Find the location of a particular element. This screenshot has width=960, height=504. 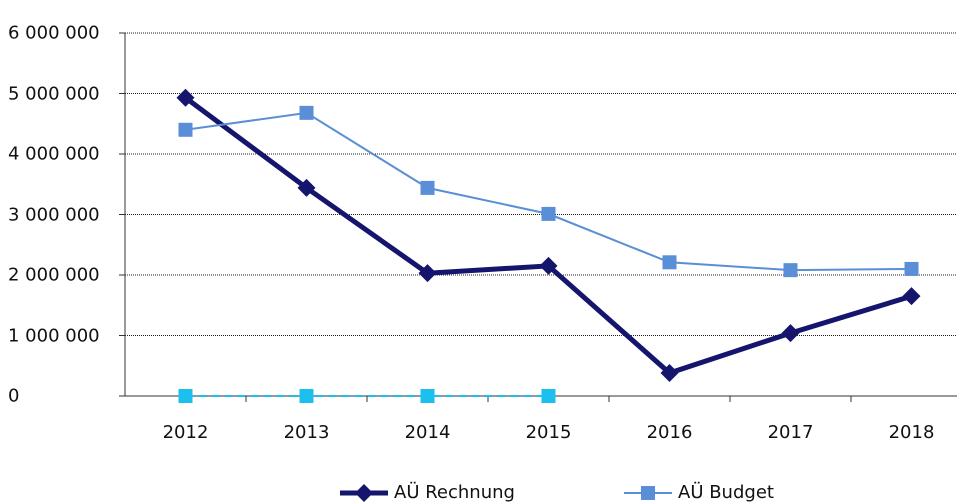

x-tick-label: 2014 is located at coordinates (428, 432).